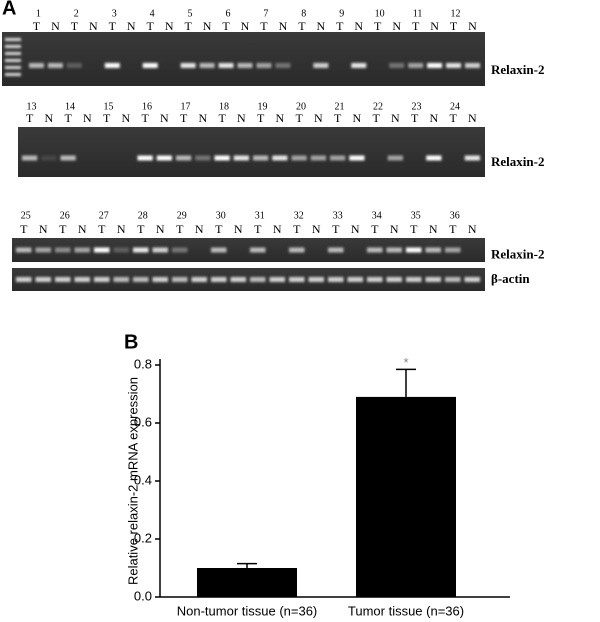 The height and width of the screenshot is (622, 600). I want to click on lane-number: 32, so click(299, 215).